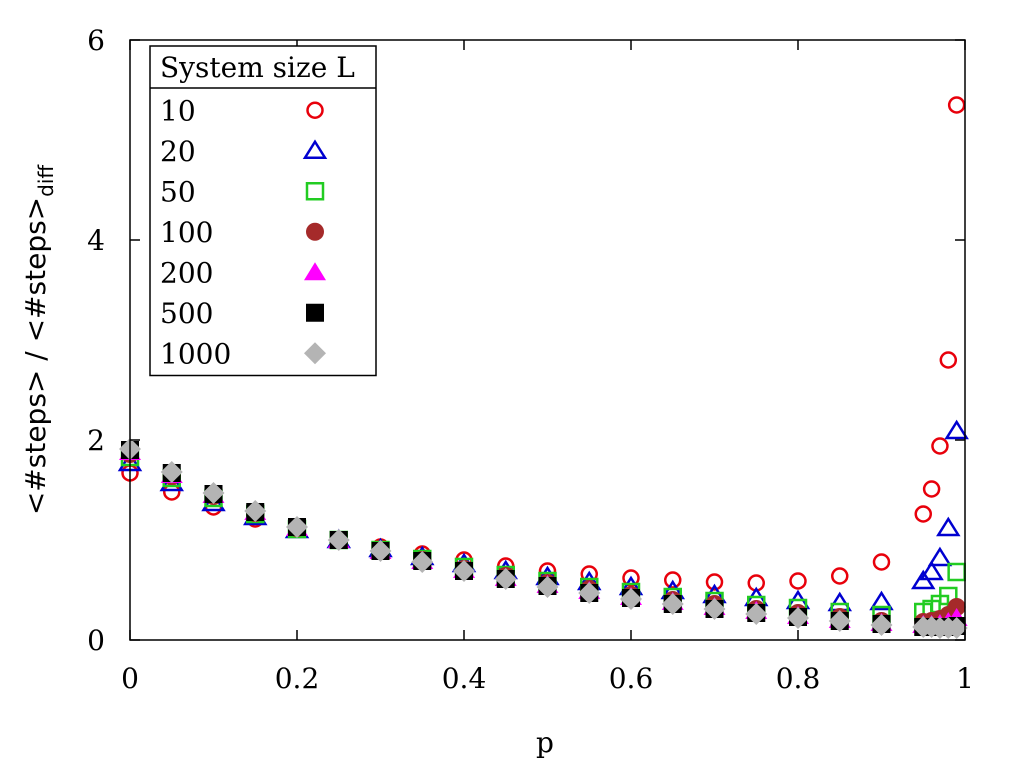  What do you see at coordinates (798, 678) in the screenshot?
I see `x-tick-label: 0.8` at bounding box center [798, 678].